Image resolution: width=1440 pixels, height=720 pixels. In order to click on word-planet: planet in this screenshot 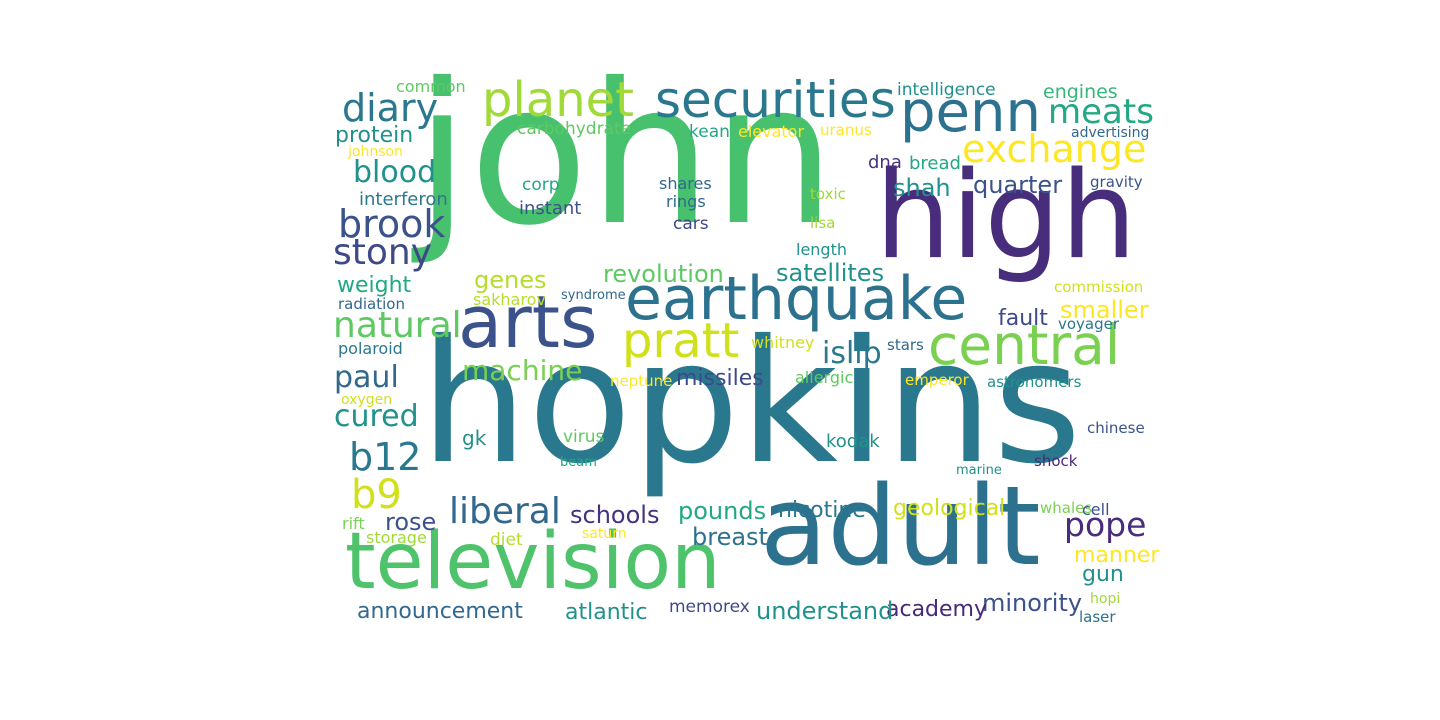, I will do `click(558, 100)`.